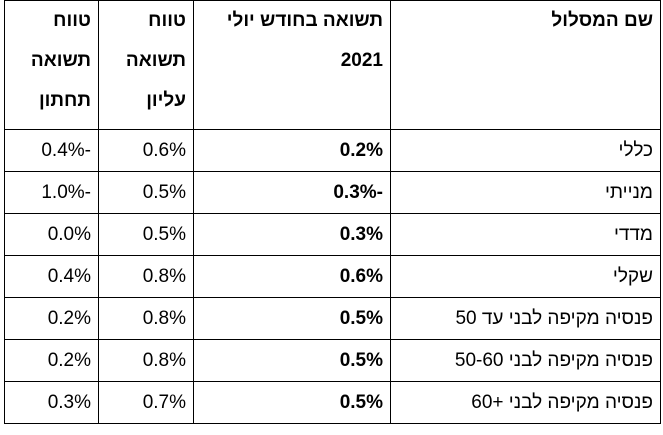  I want to click on monthly-return: 0.3%, so click(292, 234).